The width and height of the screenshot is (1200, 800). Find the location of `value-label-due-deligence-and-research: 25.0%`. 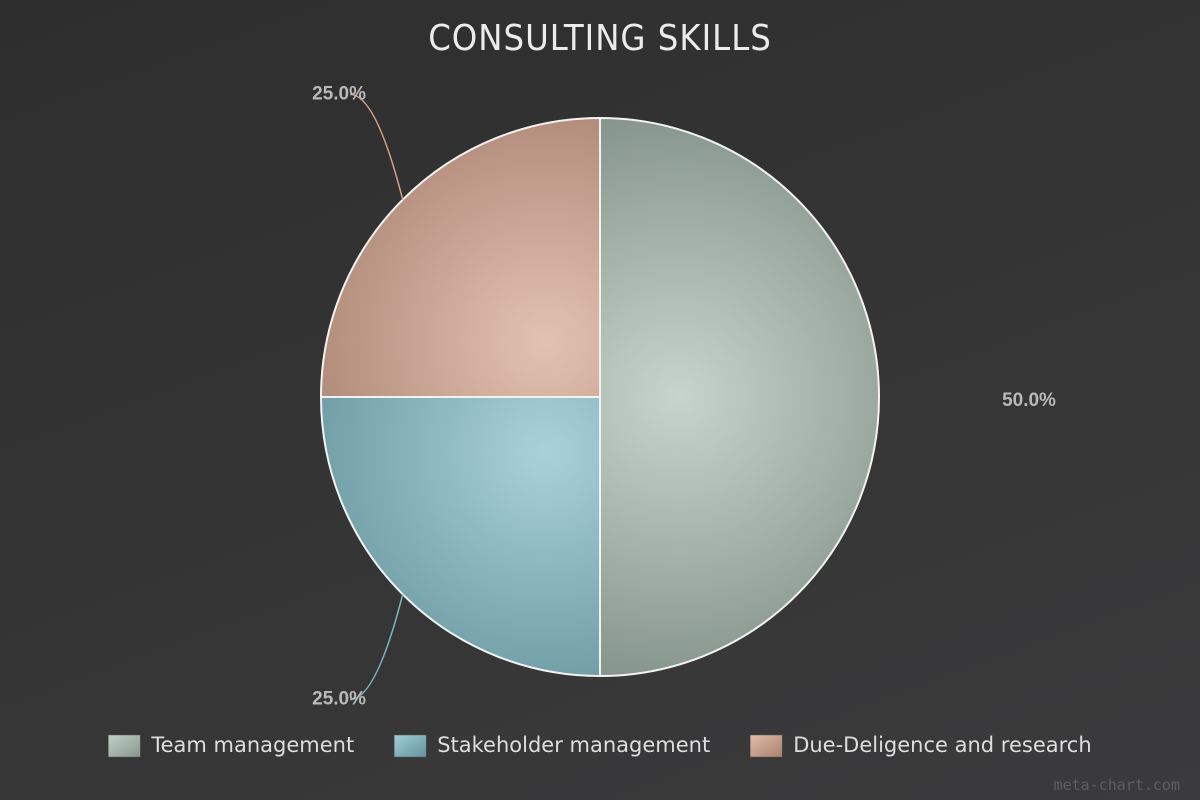

value-label-due-deligence-and-research: 25.0% is located at coordinates (339, 93).